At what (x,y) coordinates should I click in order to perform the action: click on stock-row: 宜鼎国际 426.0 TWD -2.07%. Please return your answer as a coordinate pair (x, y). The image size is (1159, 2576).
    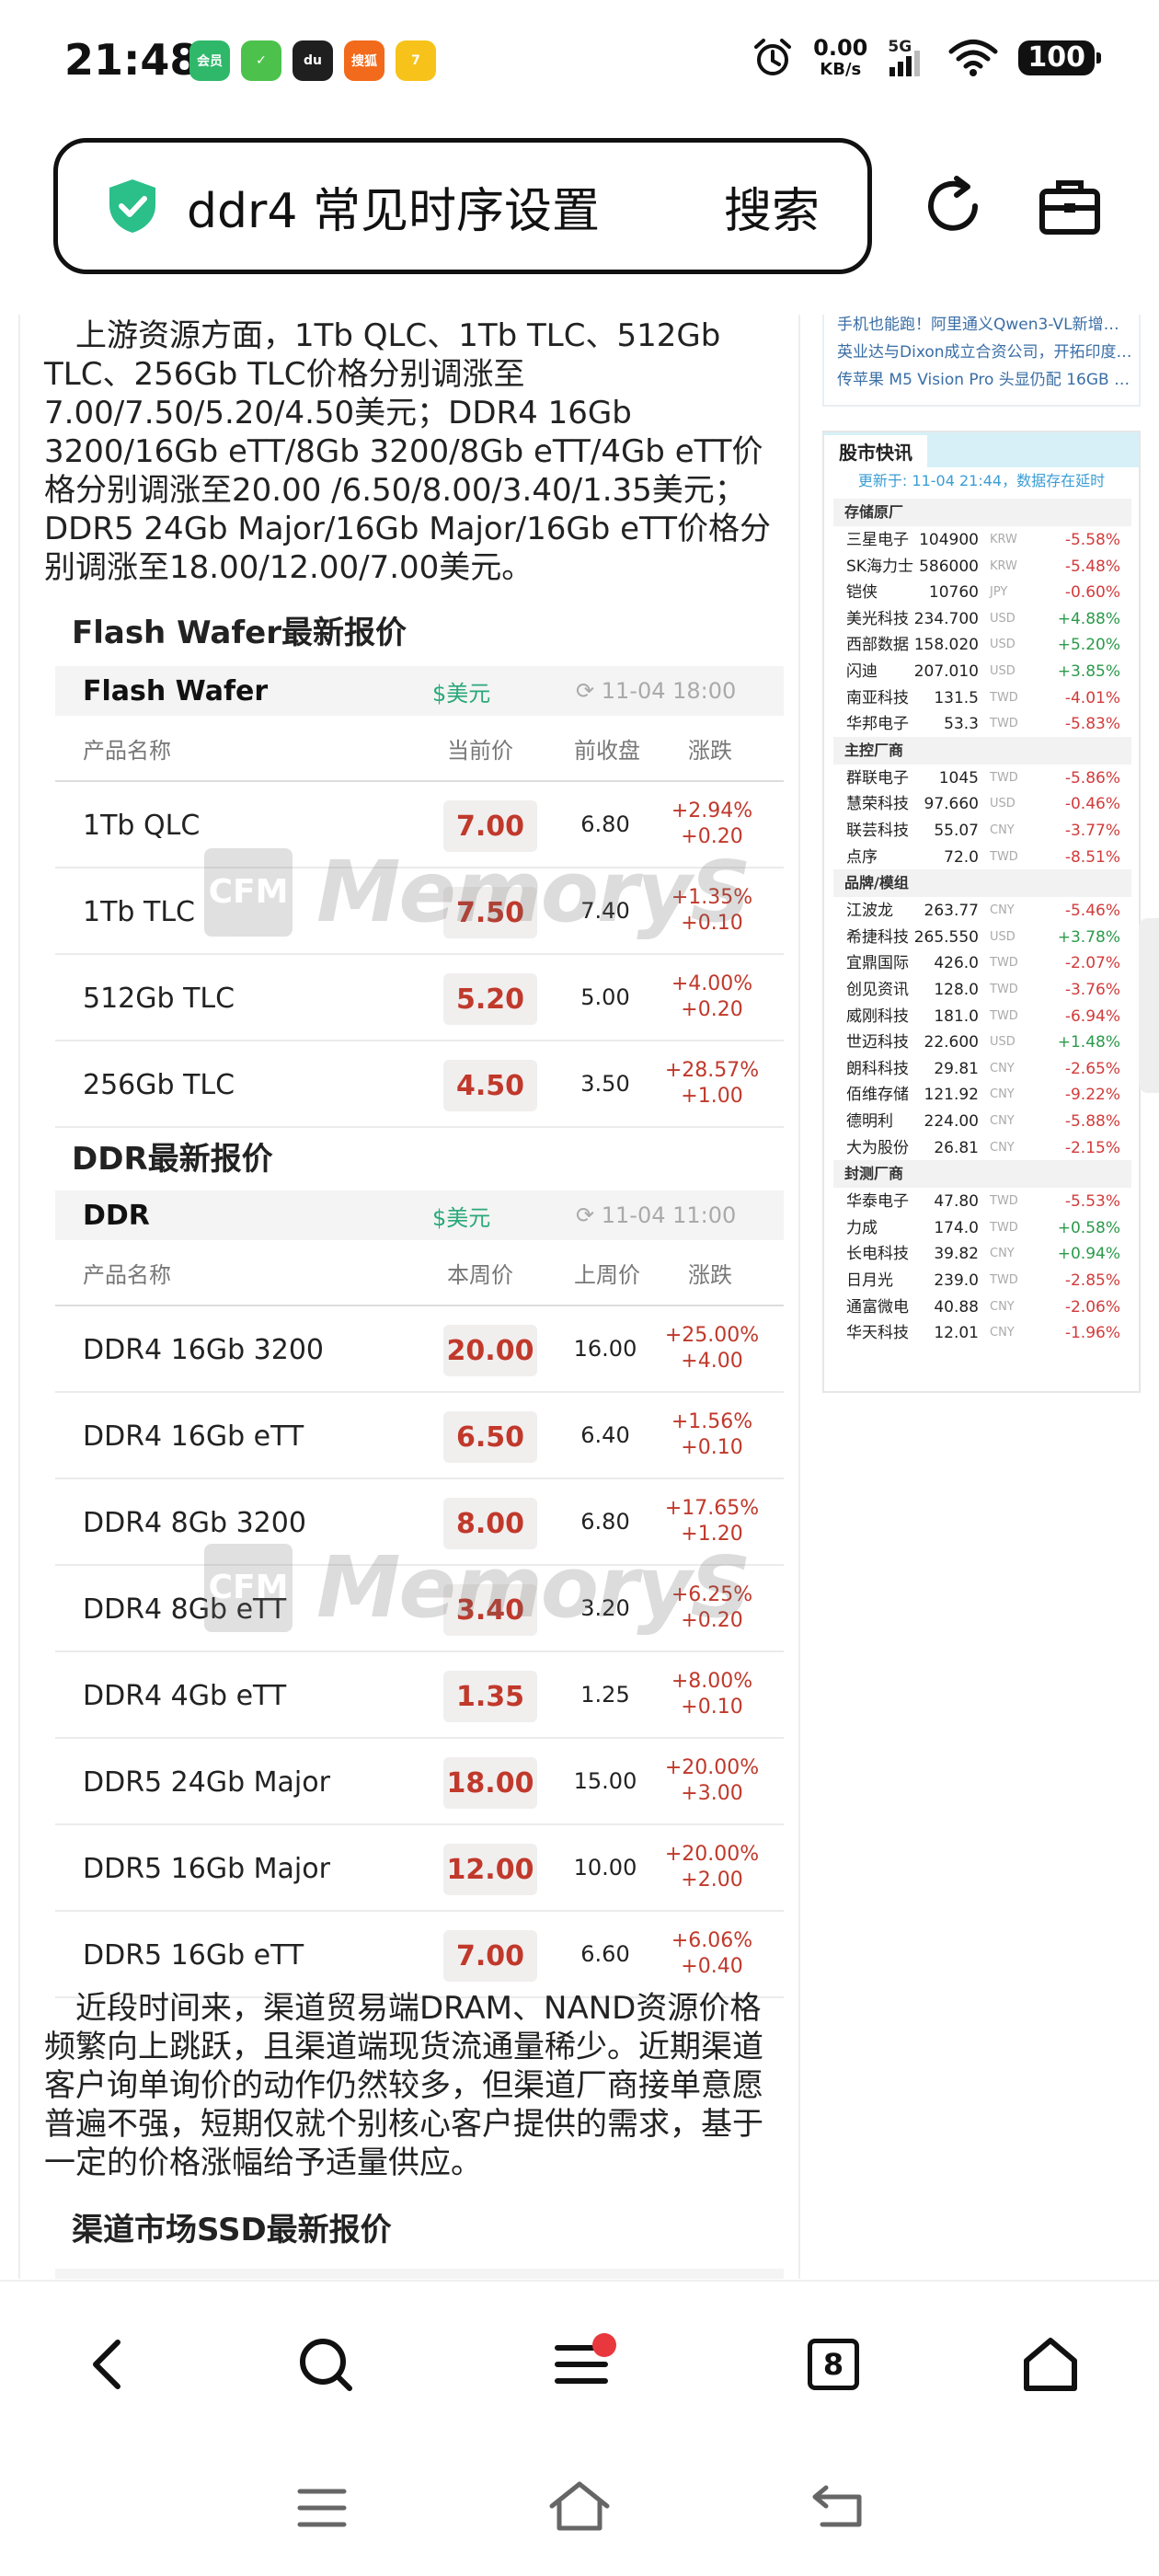
    Looking at the image, I should click on (982, 963).